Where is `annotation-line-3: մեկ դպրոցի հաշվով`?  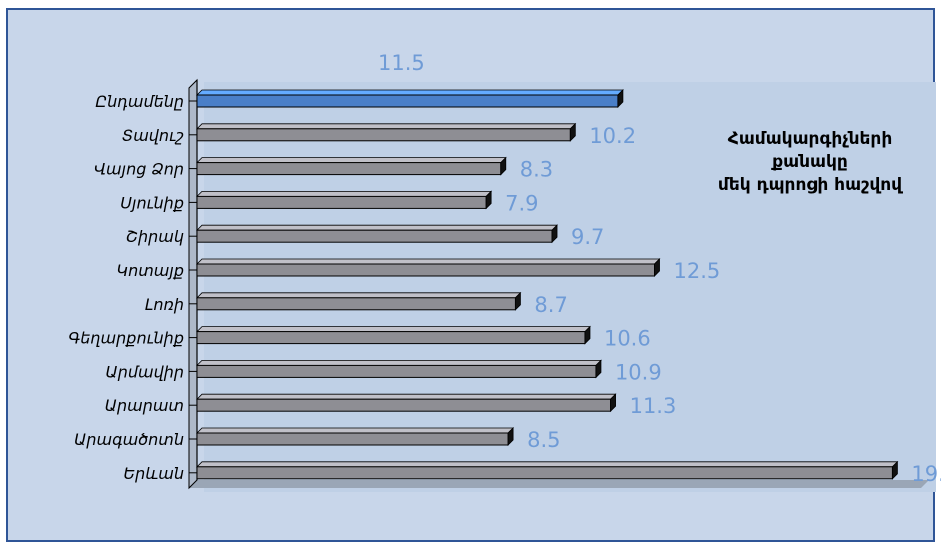 annotation-line-3: մեկ դպրոցի հաշվով is located at coordinates (810, 185).